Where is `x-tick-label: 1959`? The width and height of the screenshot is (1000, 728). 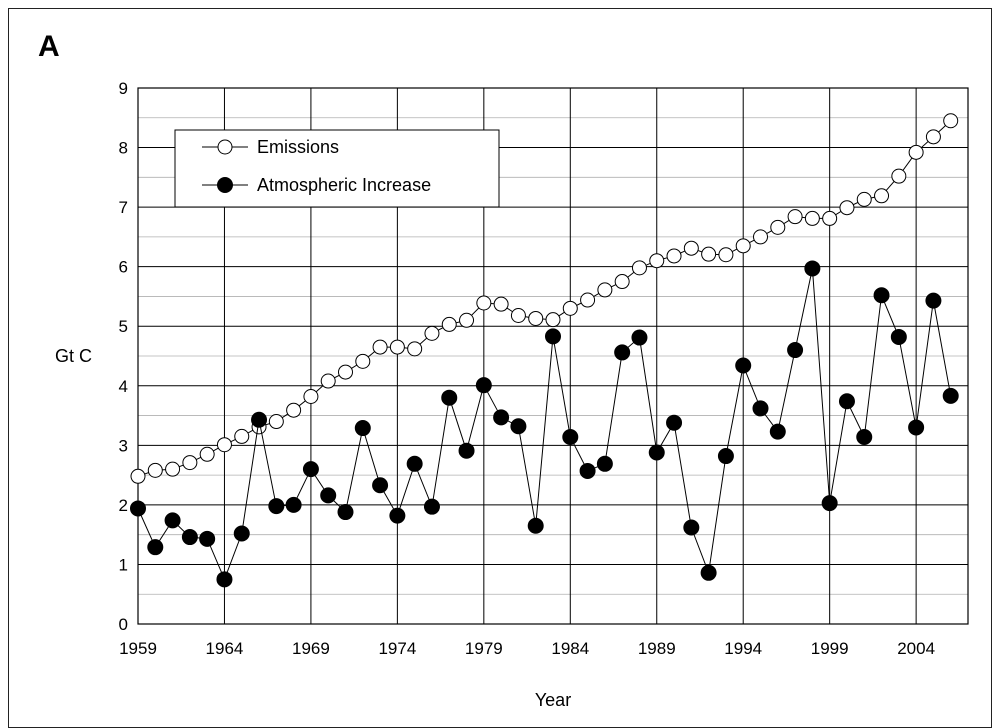 x-tick-label: 1959 is located at coordinates (138, 648).